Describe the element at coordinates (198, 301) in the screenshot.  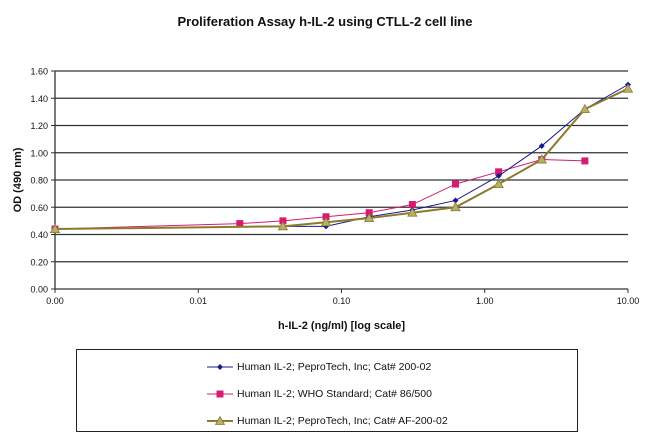
I see `x-tick-label: 0.01` at that location.